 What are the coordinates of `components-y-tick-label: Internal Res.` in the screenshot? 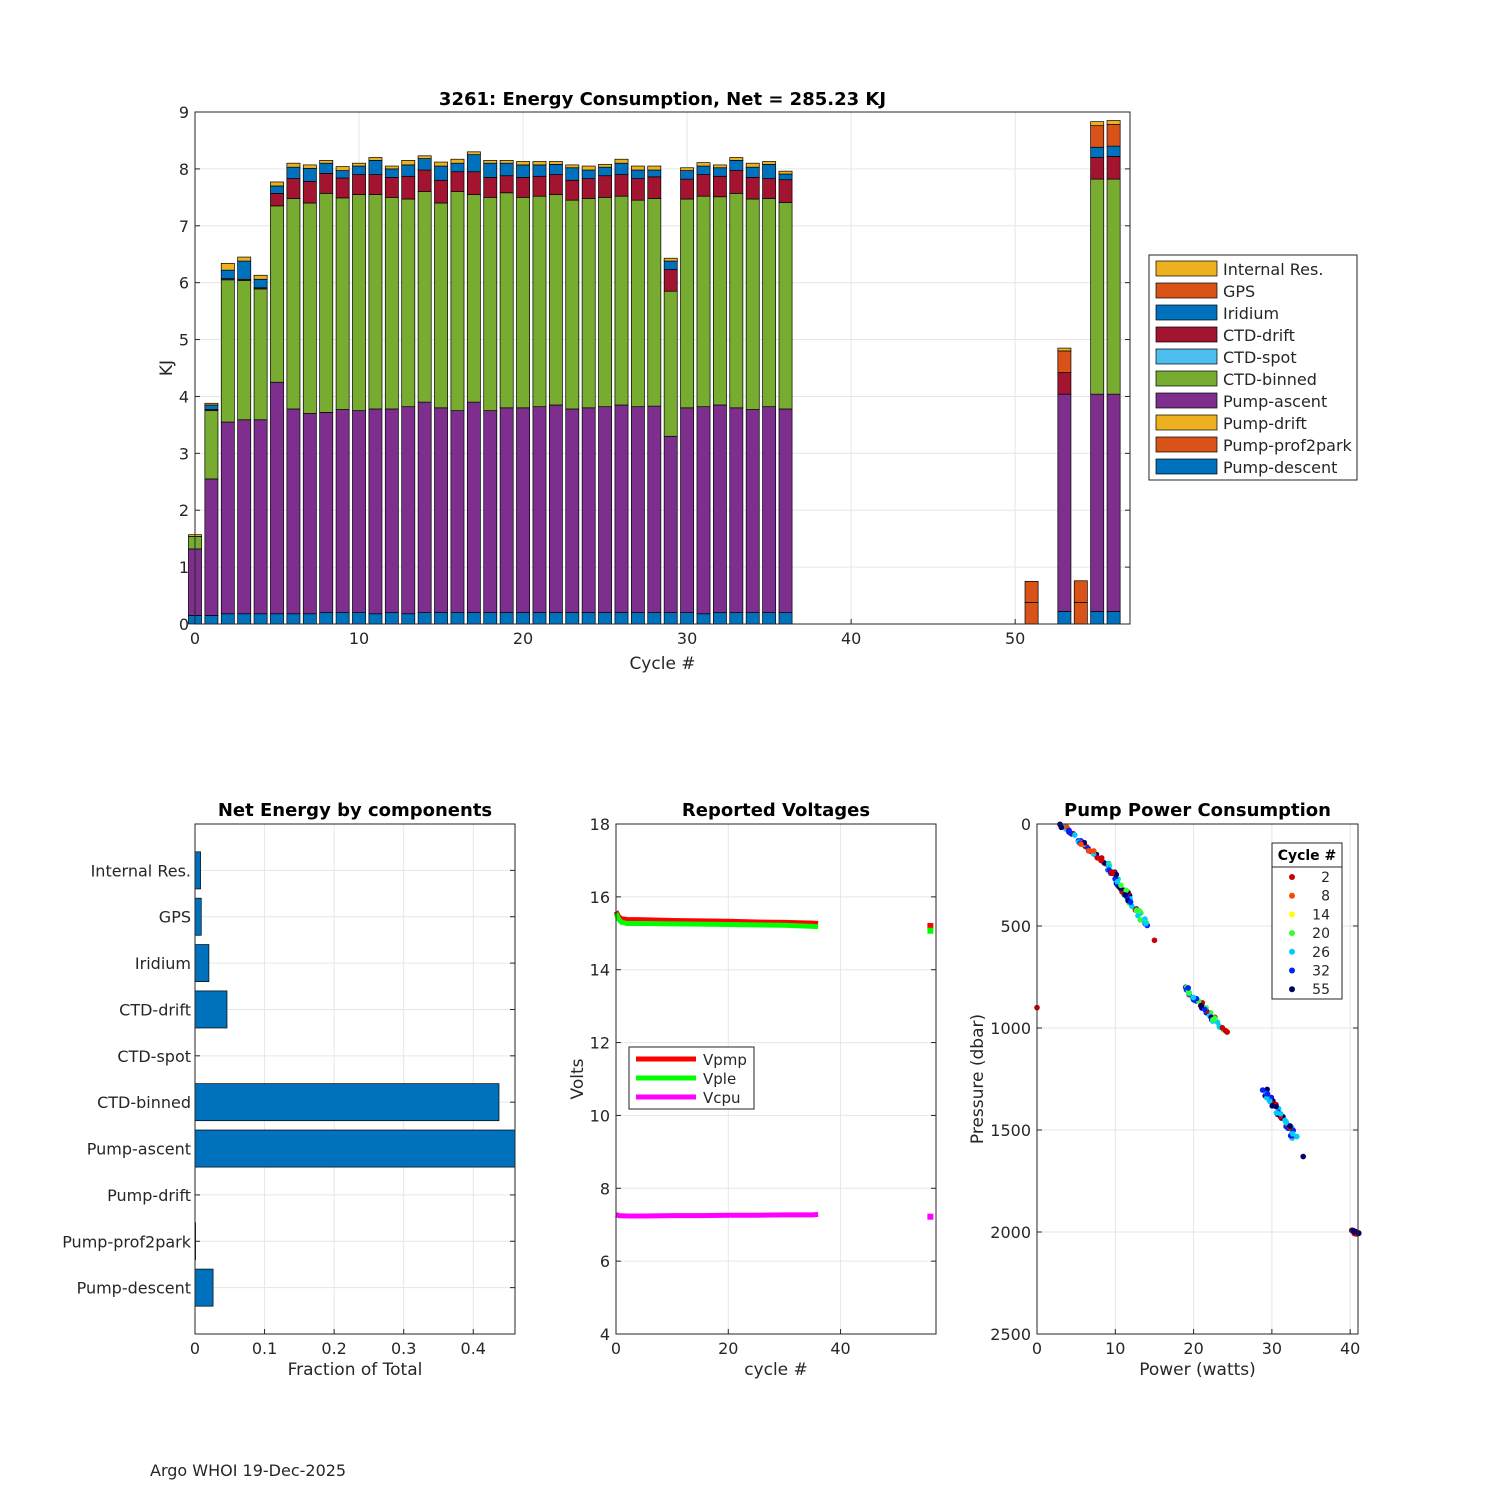 It's located at (141, 870).